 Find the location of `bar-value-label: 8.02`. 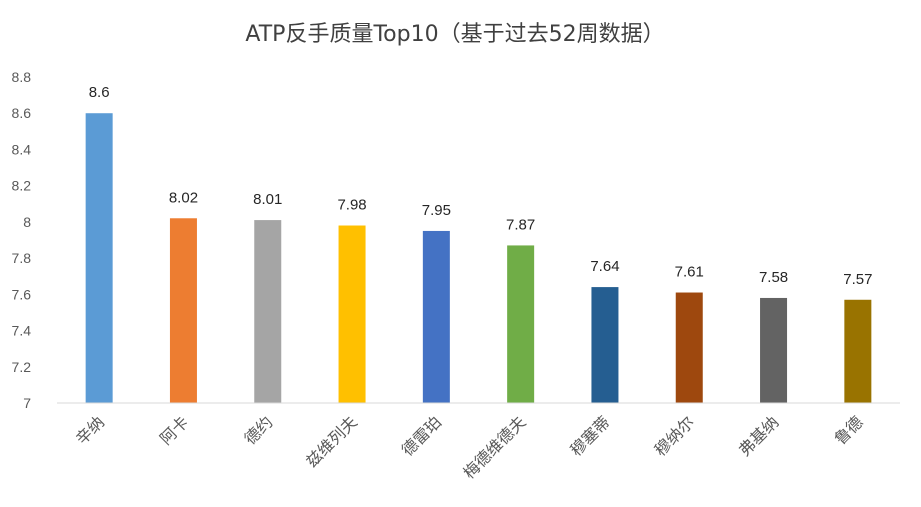

bar-value-label: 8.02 is located at coordinates (183, 197).